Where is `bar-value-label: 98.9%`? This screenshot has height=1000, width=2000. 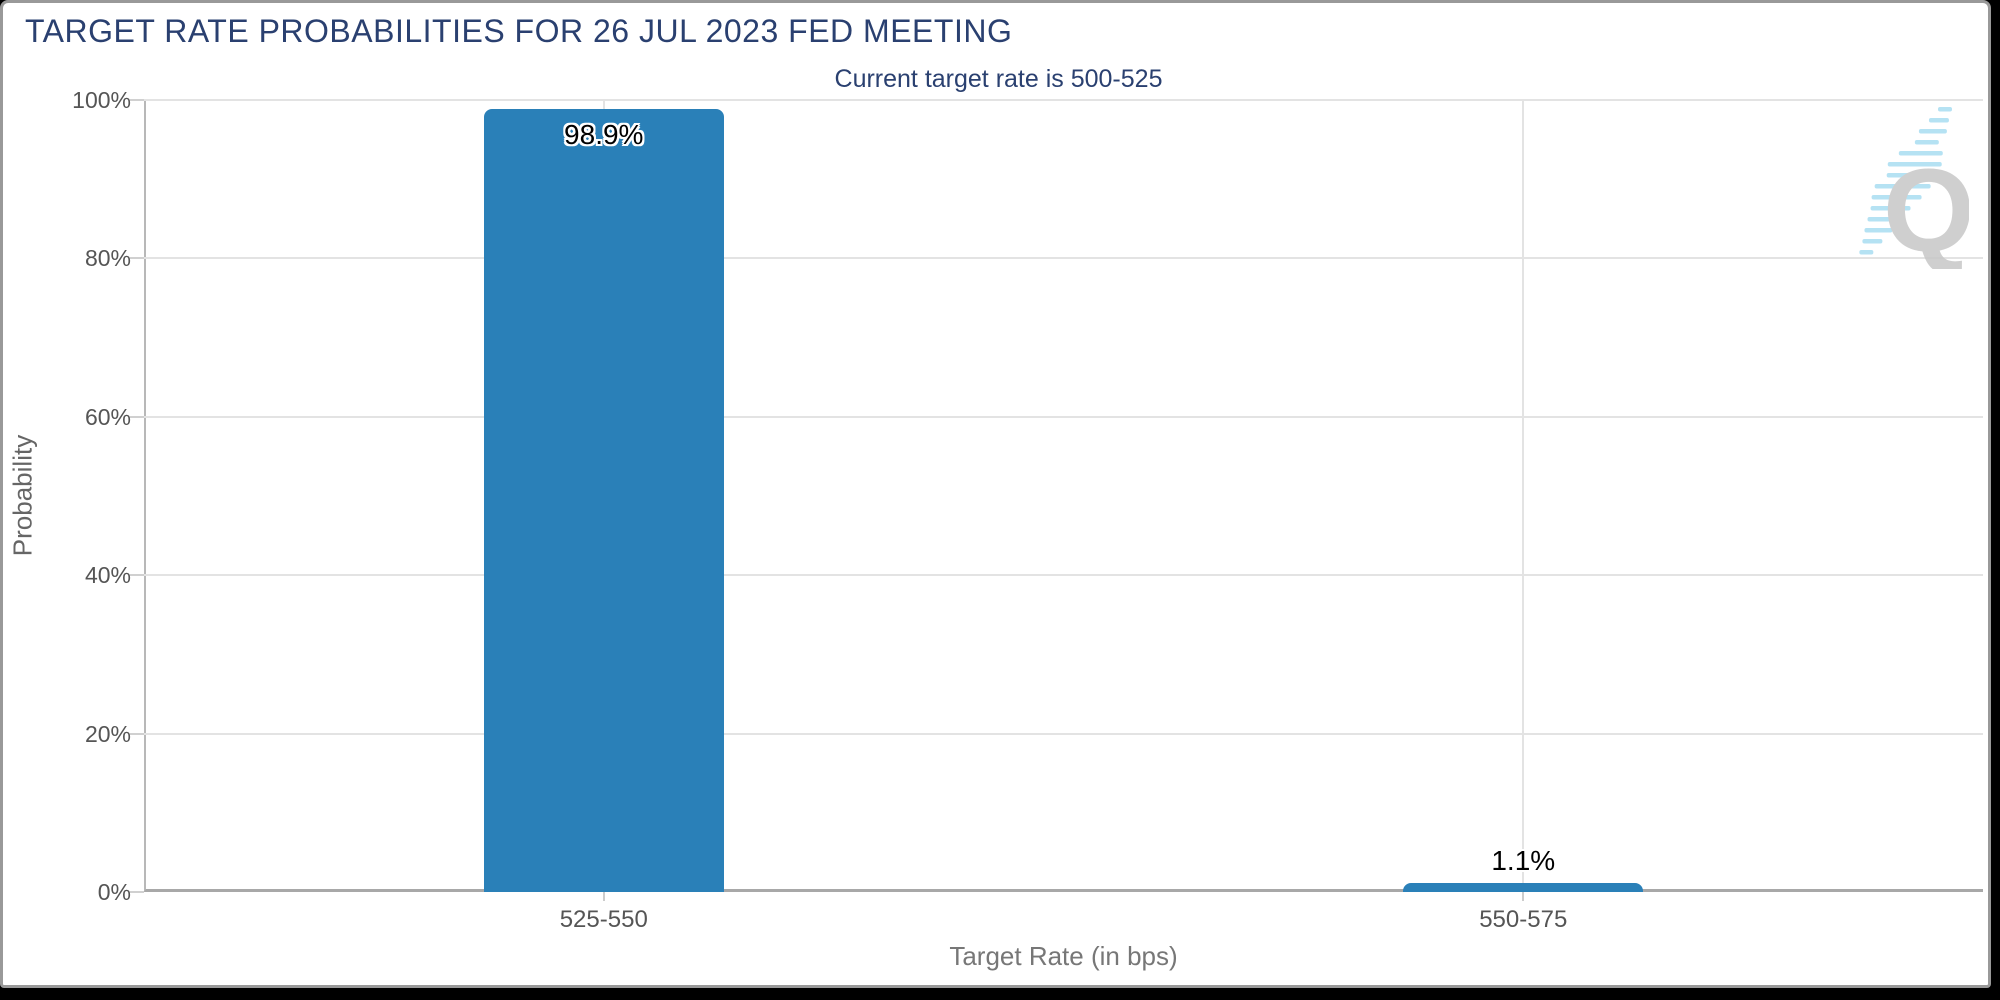
bar-value-label: 98.9% is located at coordinates (604, 134).